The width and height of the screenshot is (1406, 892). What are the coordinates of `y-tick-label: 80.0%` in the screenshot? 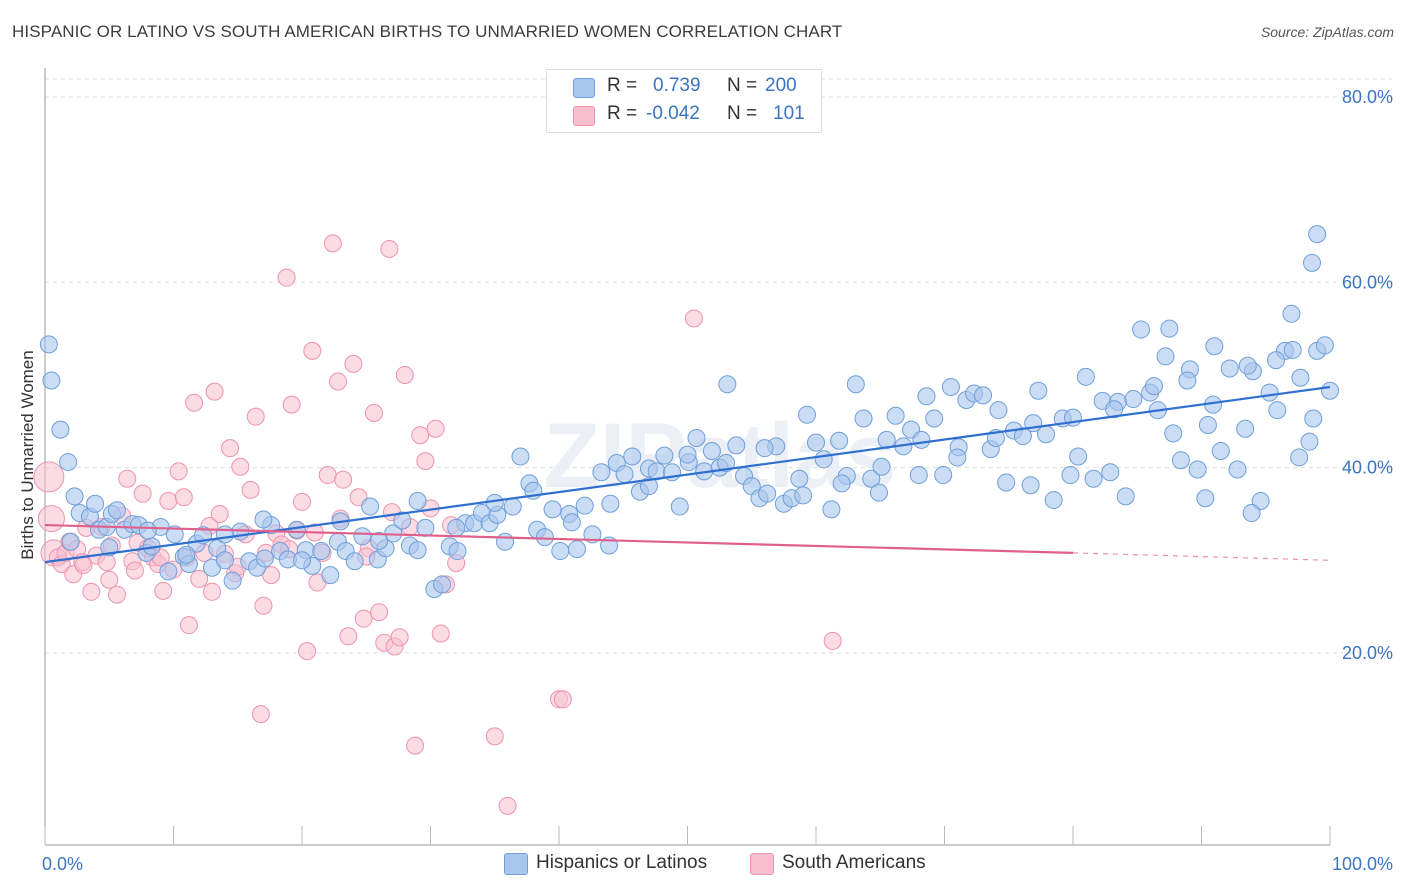 It's located at (1367, 97).